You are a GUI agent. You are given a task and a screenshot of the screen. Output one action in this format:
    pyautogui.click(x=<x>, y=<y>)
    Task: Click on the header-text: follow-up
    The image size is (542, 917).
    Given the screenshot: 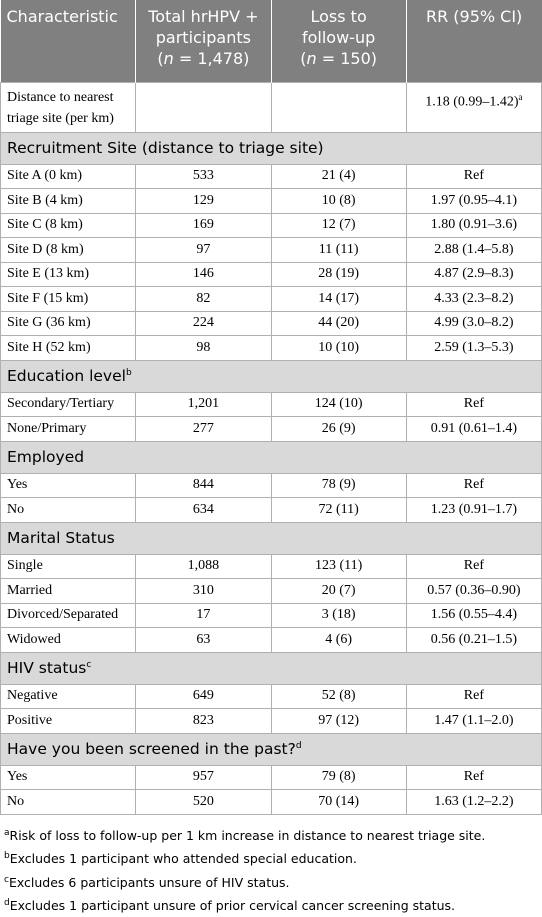 What is the action you would take?
    pyautogui.click(x=338, y=37)
    